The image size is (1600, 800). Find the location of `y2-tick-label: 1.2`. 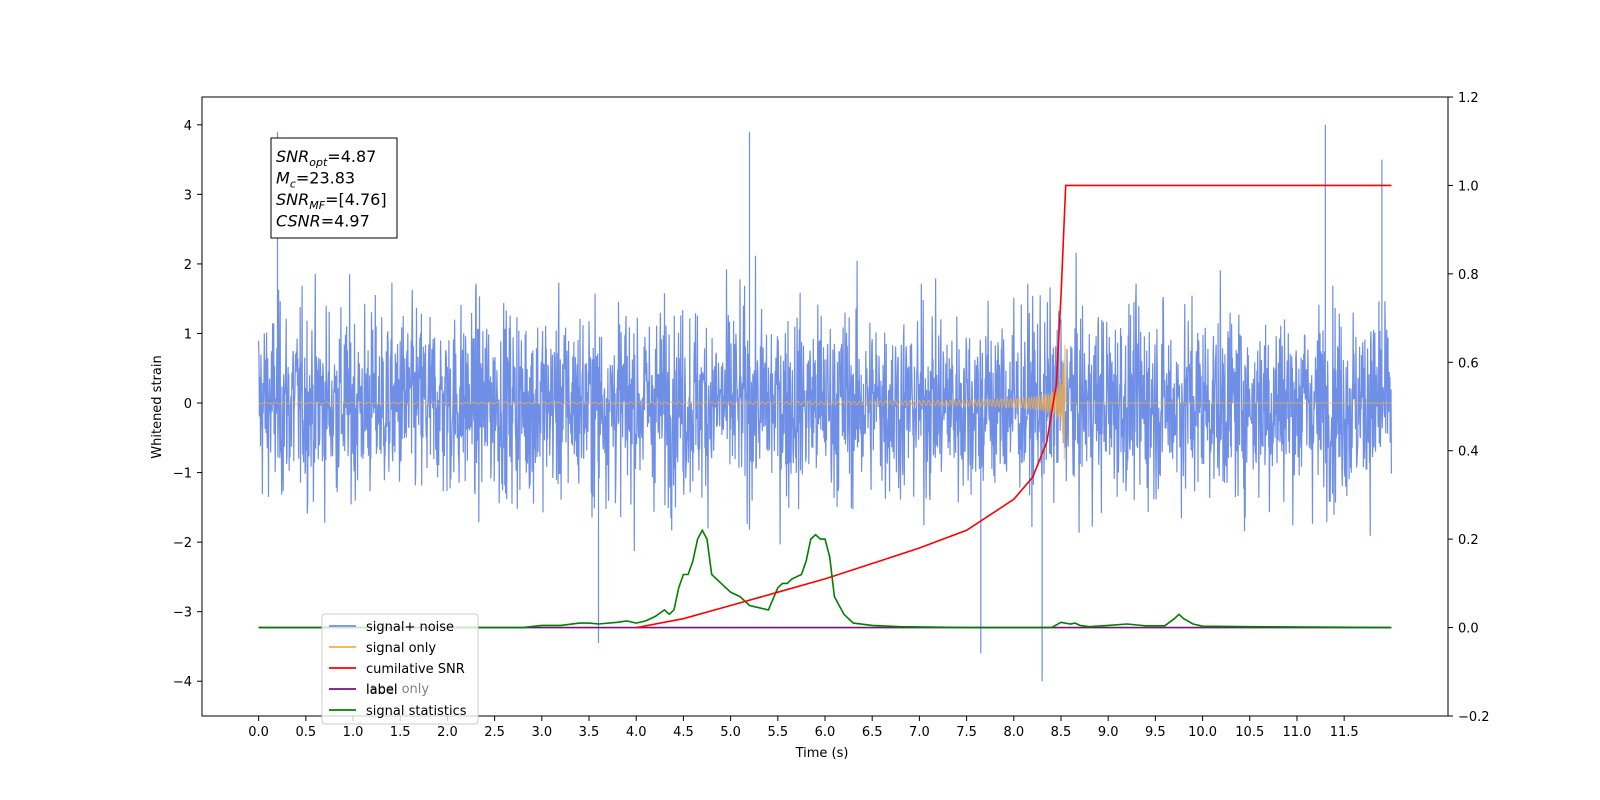

y2-tick-label: 1.2 is located at coordinates (1468, 98).